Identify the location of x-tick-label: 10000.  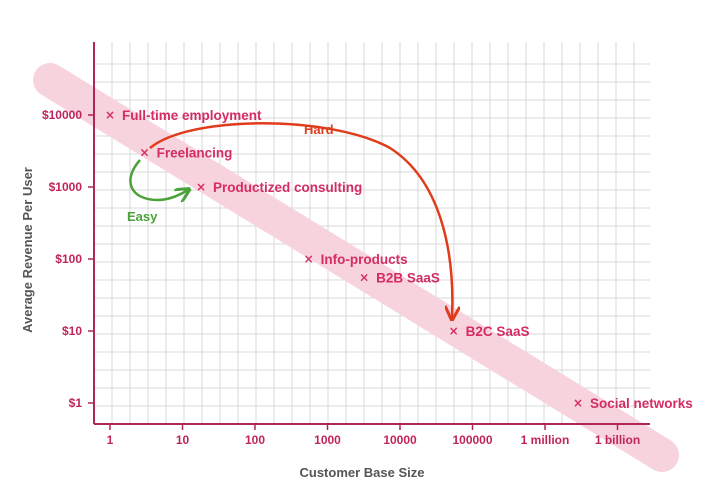
(400, 440).